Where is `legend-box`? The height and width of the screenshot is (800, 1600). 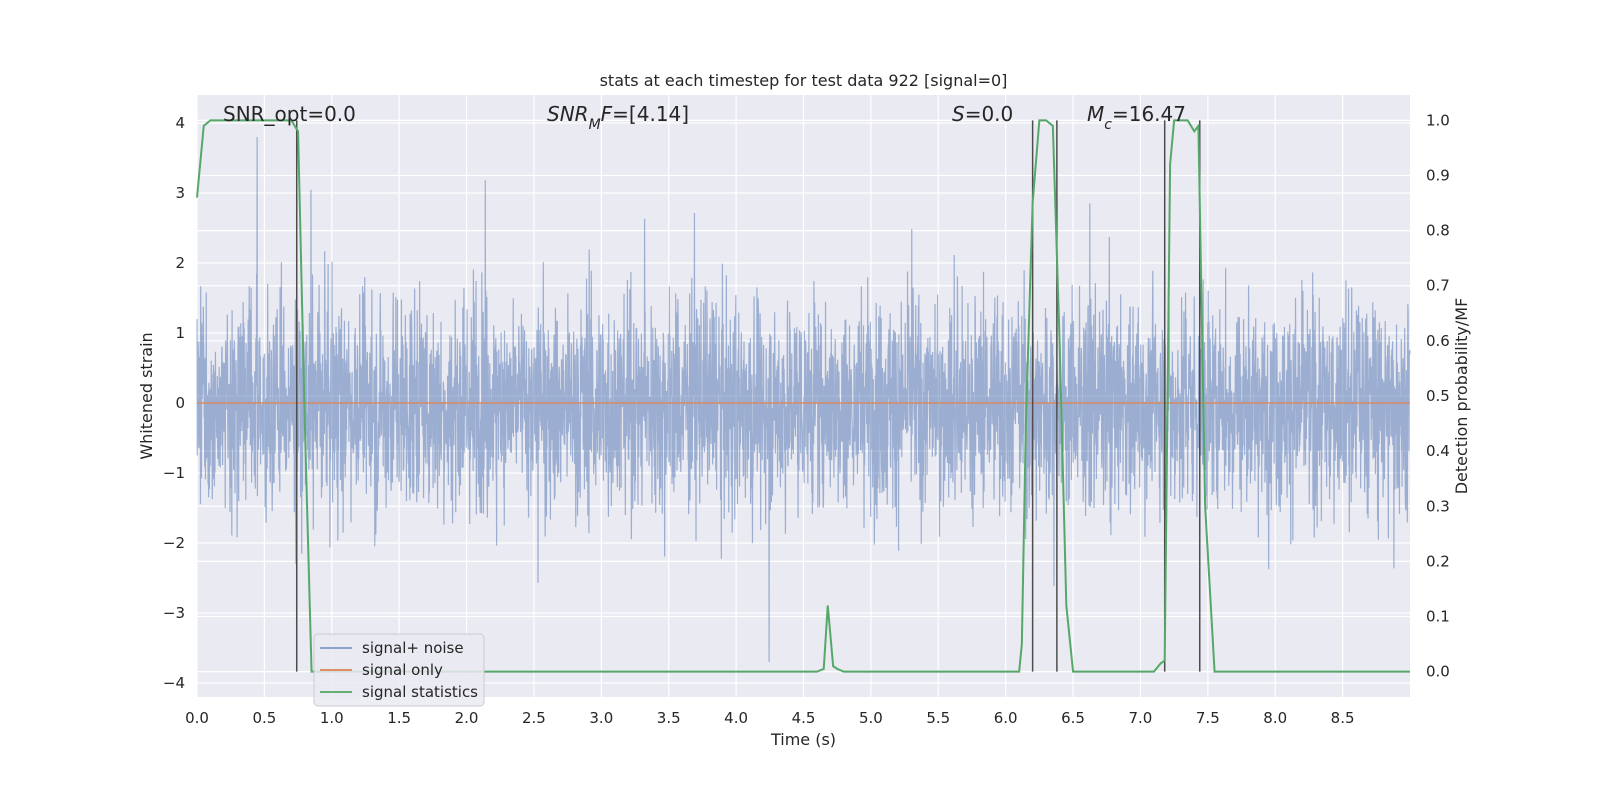 legend-box is located at coordinates (399, 670).